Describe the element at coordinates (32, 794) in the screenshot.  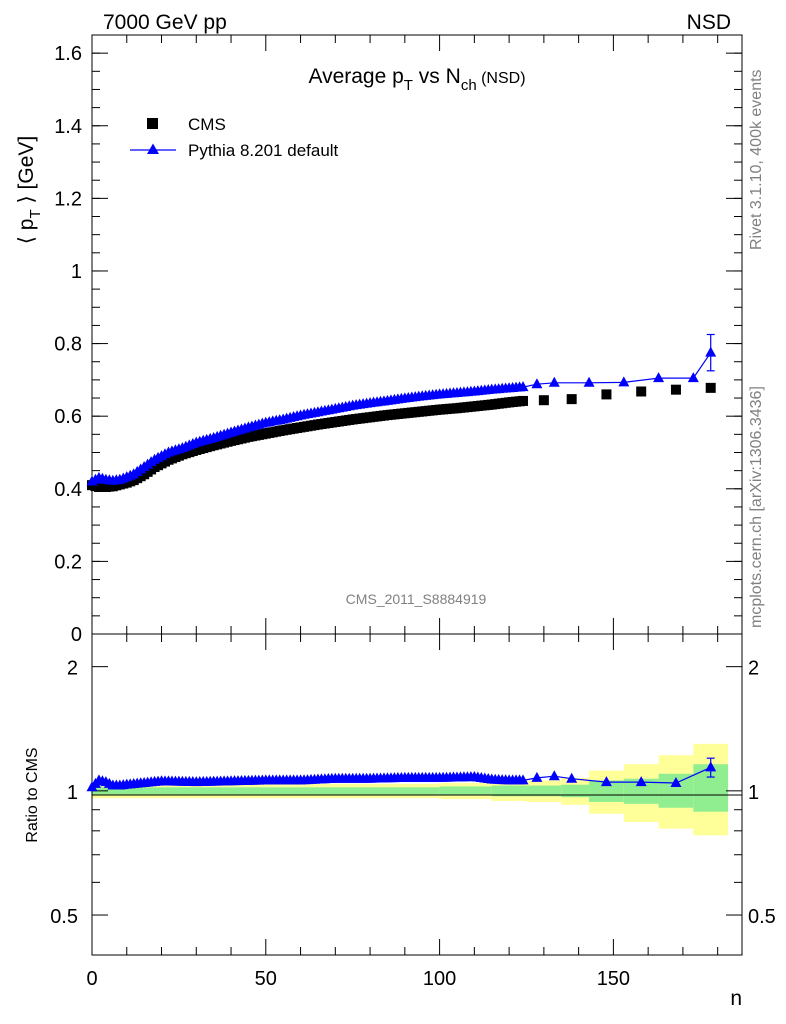
I see `ratio-ylabel: Ratio to CMS` at that location.